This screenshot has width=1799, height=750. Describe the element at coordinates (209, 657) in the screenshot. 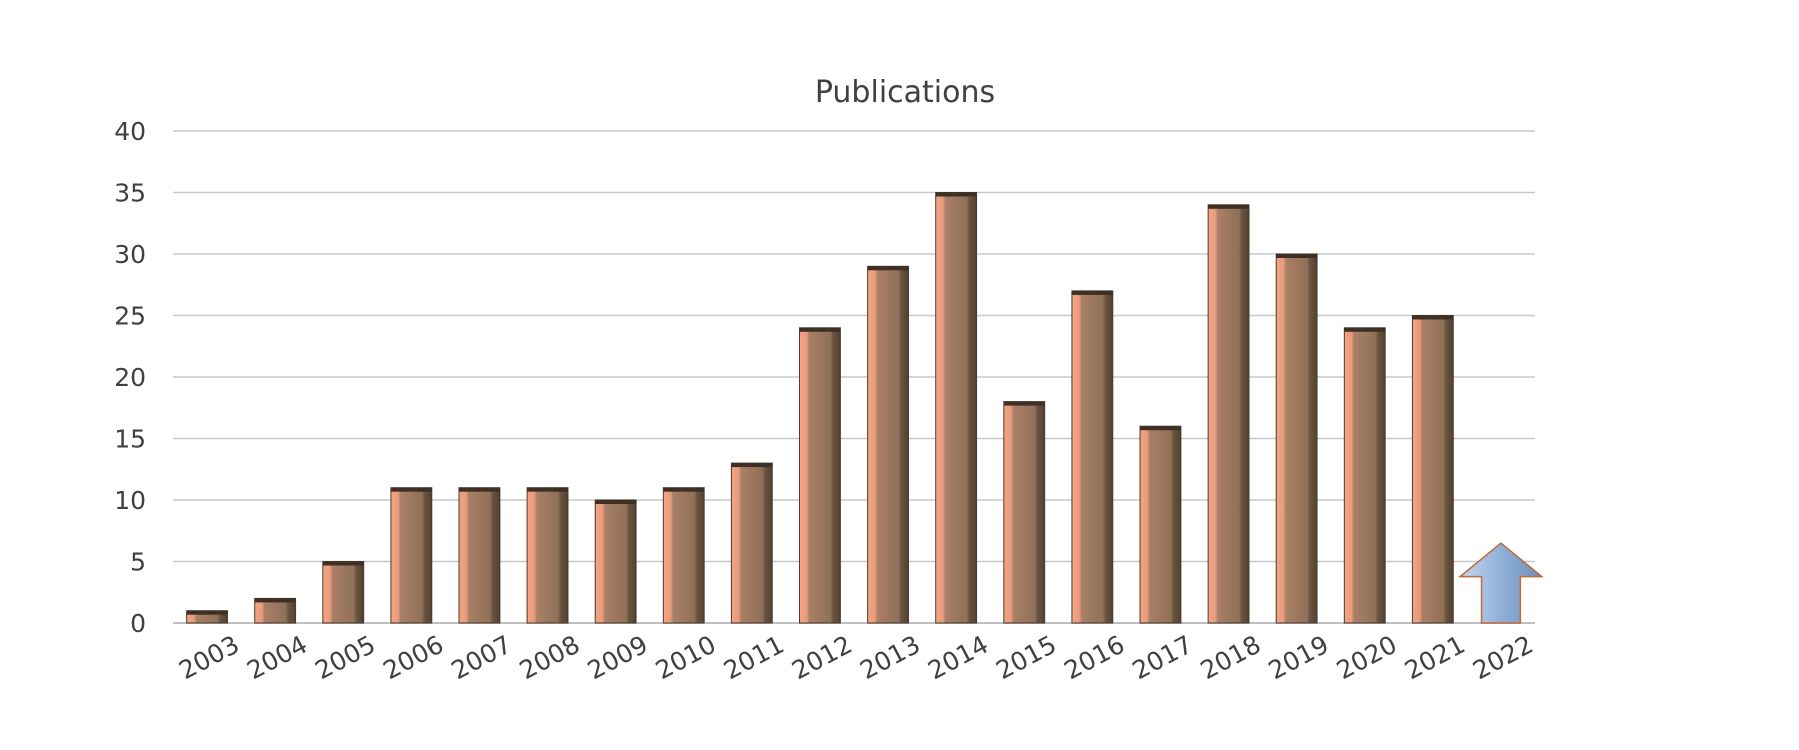

I see `x-tick-label: 2003` at that location.